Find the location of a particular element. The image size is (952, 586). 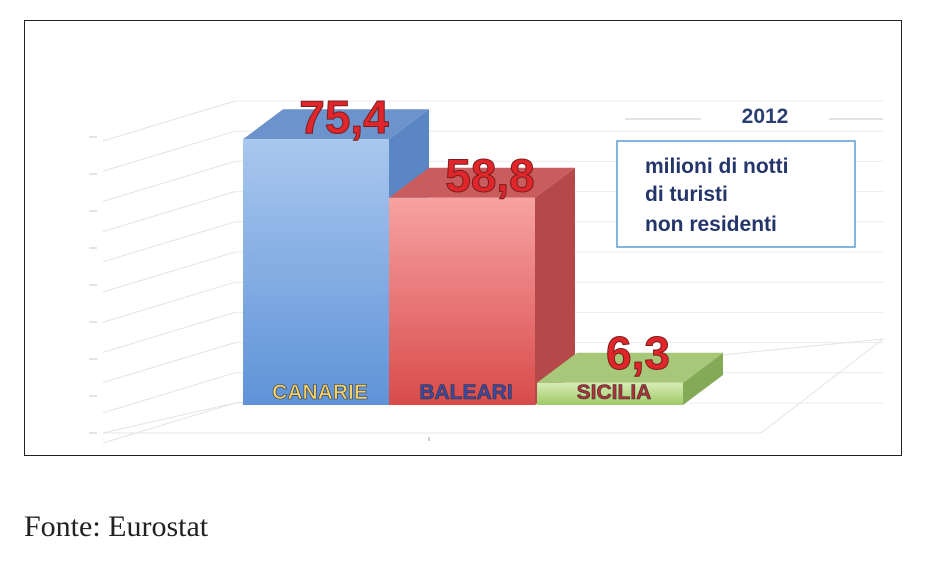

value-label: 58,8 is located at coordinates (490, 176).